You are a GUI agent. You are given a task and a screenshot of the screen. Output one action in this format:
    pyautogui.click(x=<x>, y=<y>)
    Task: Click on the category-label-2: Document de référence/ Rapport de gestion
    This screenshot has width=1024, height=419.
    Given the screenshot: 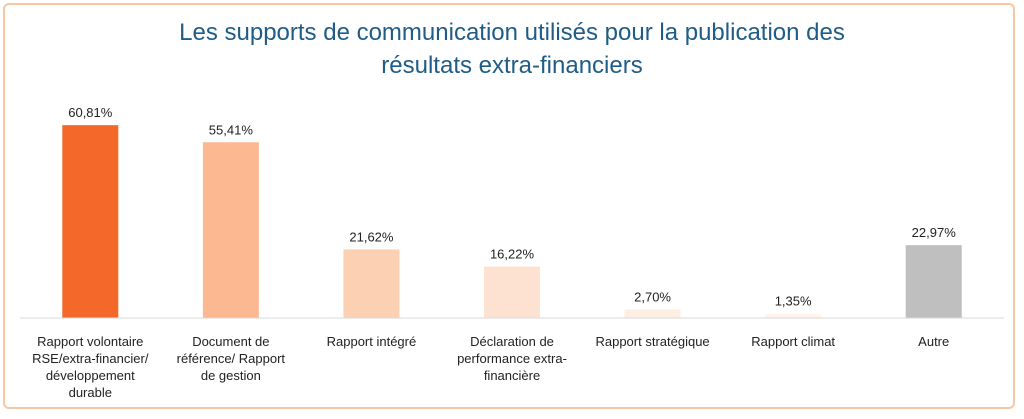 What is the action you would take?
    pyautogui.click(x=231, y=358)
    